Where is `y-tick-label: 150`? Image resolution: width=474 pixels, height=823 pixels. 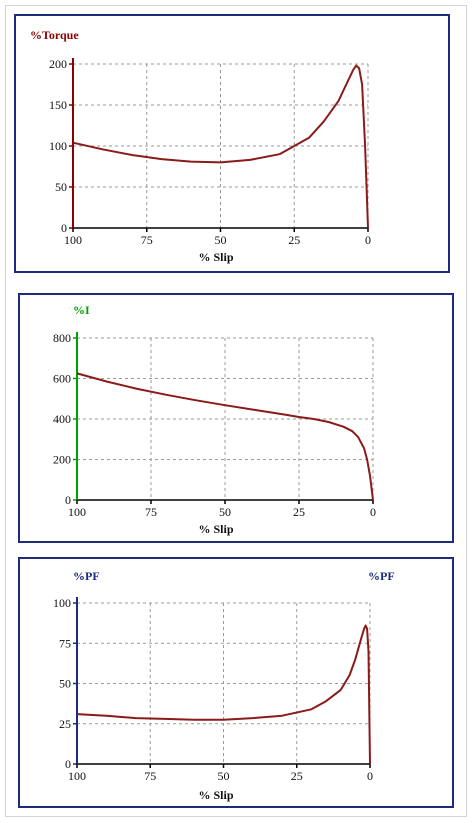
y-tick-label: 150 is located at coordinates (58, 105).